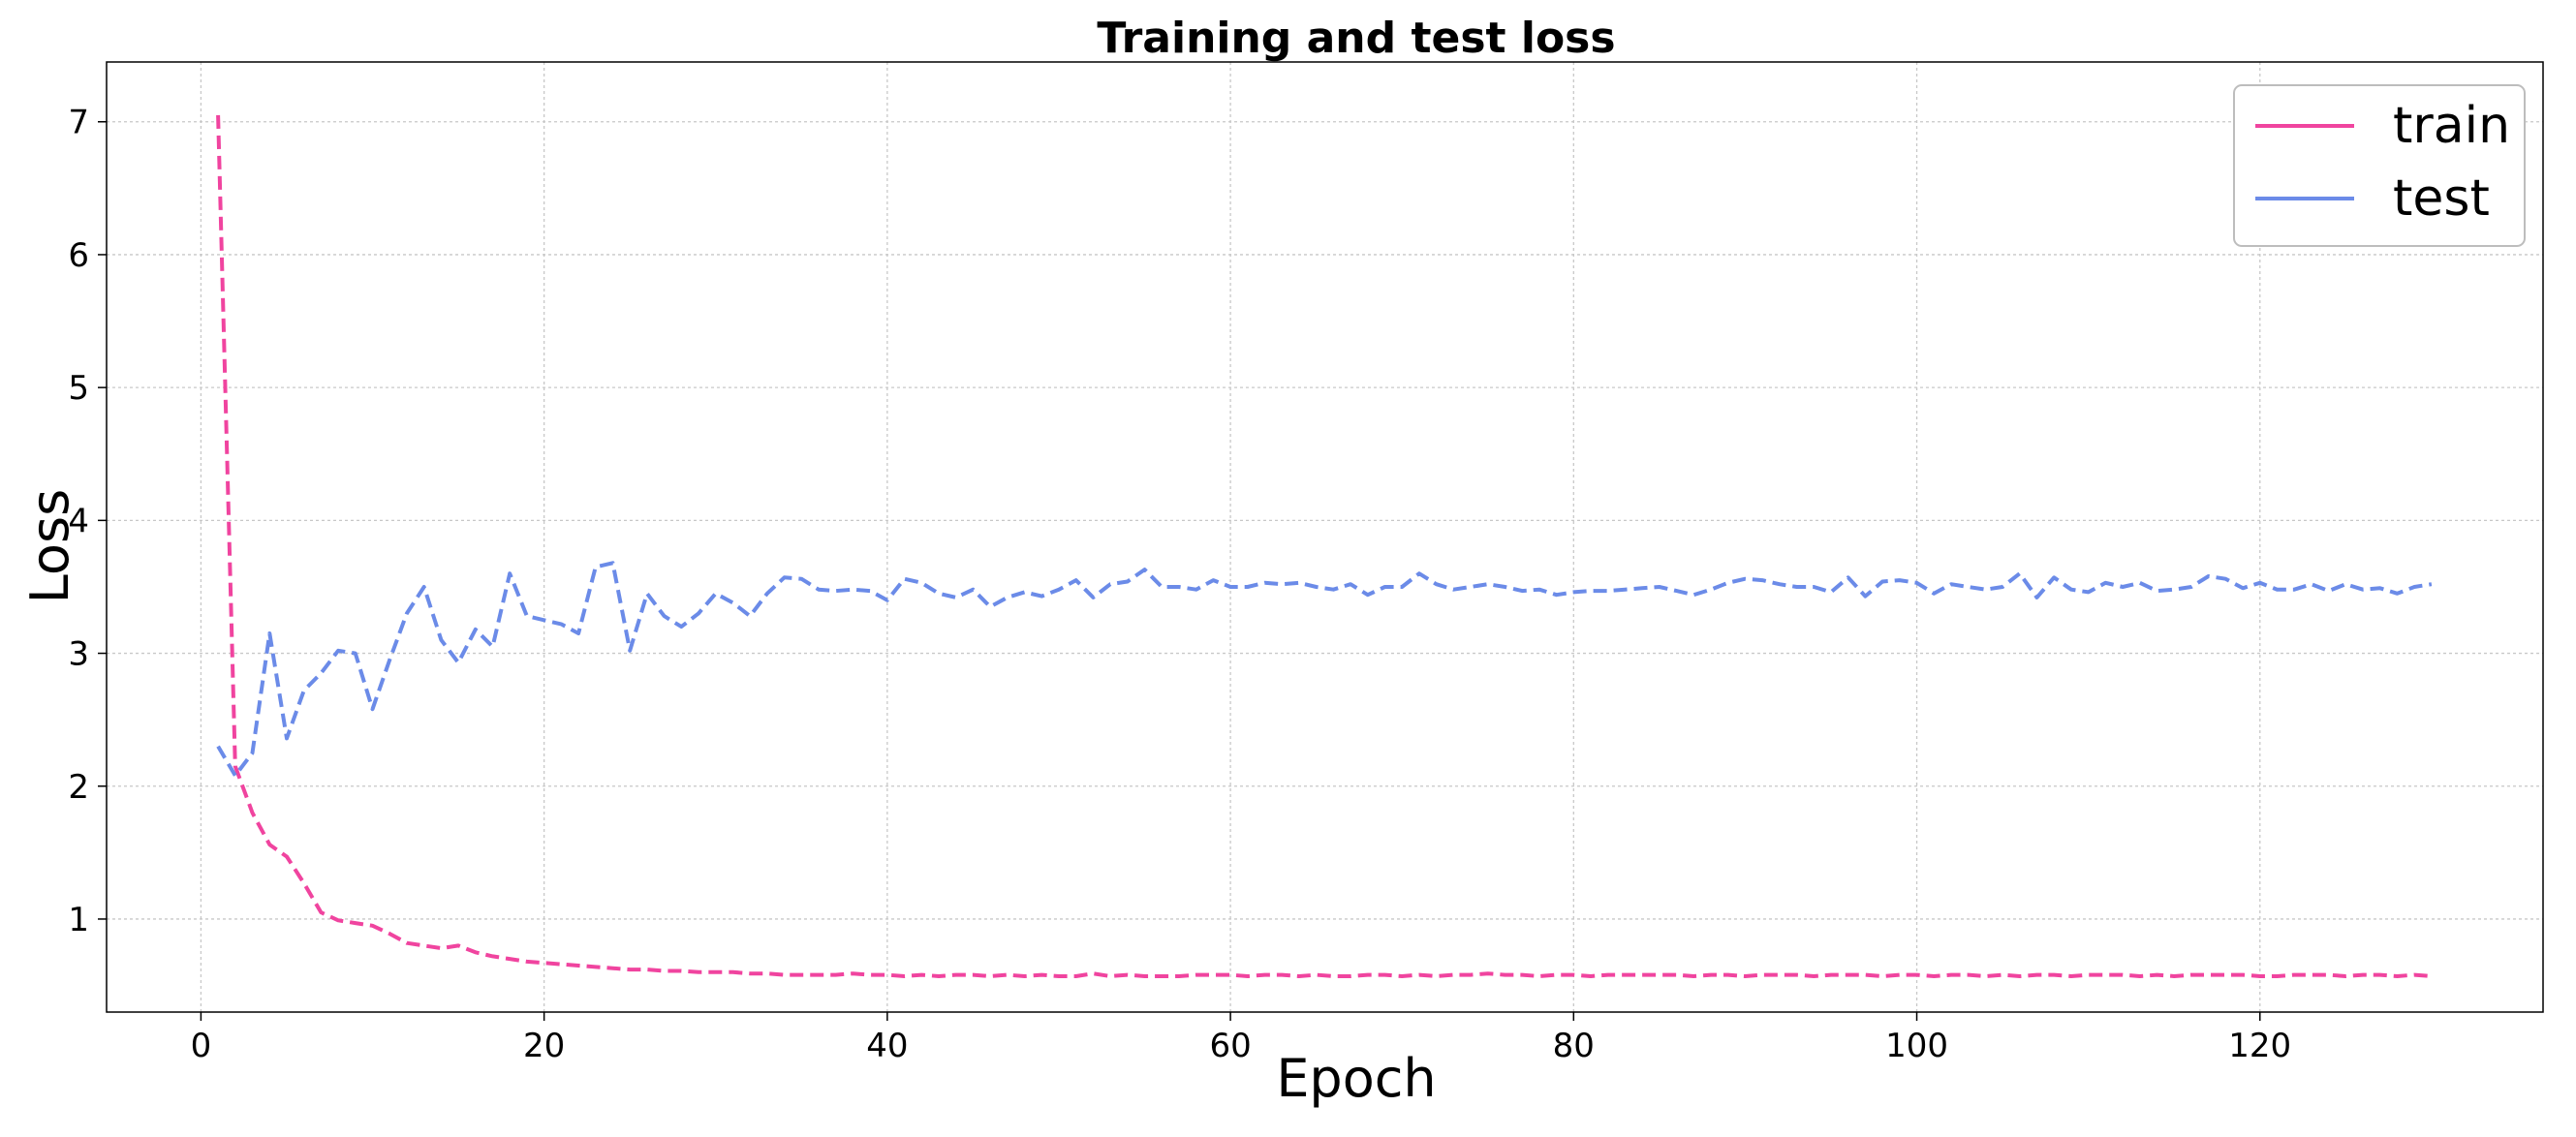  What do you see at coordinates (1916, 1046) in the screenshot?
I see `x-tick-label-100: 100` at bounding box center [1916, 1046].